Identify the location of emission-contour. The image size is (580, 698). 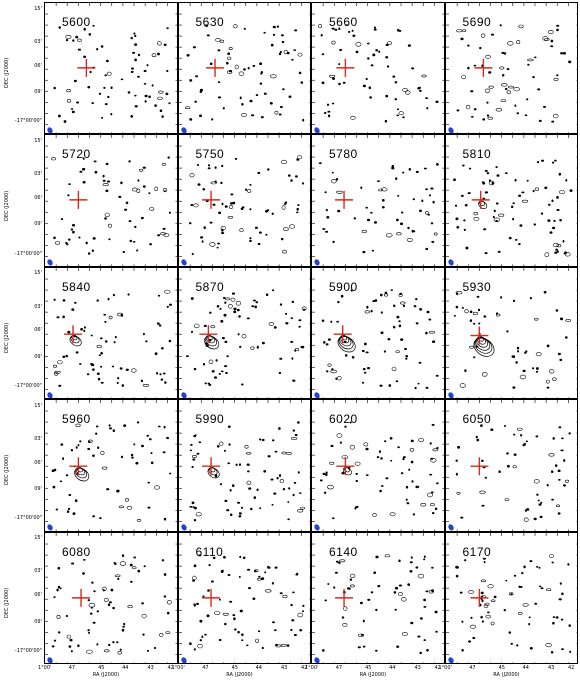
(211, 342).